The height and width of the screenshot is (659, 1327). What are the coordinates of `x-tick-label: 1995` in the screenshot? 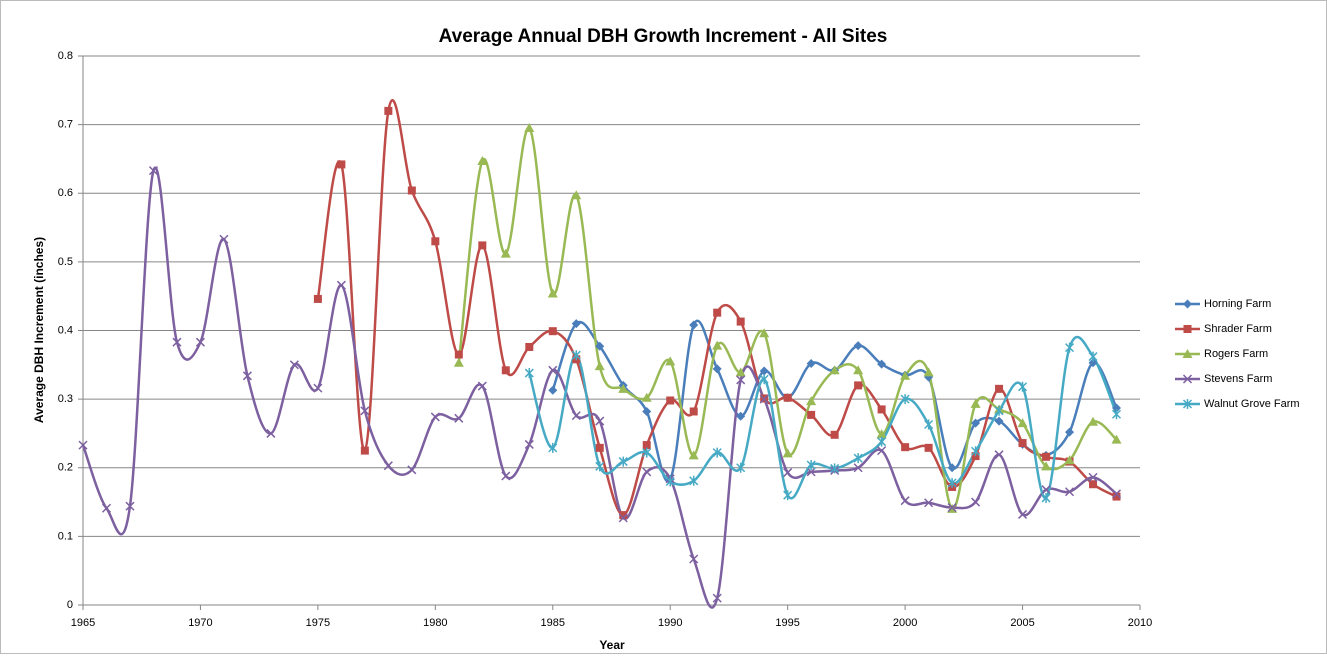 It's located at (787, 623).